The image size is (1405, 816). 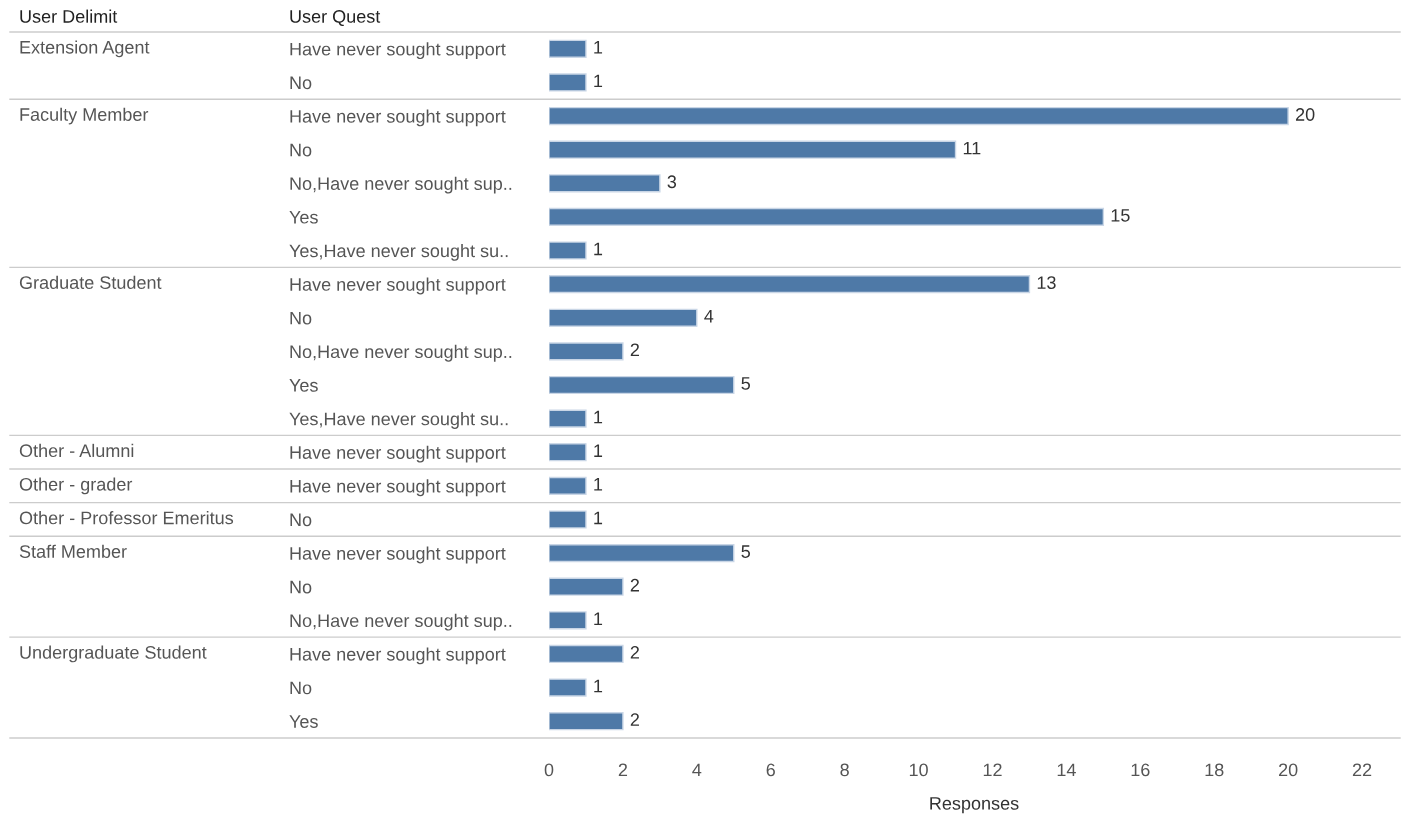 What do you see at coordinates (76, 486) in the screenshot?
I see `y2-tick-label: Other - grader` at bounding box center [76, 486].